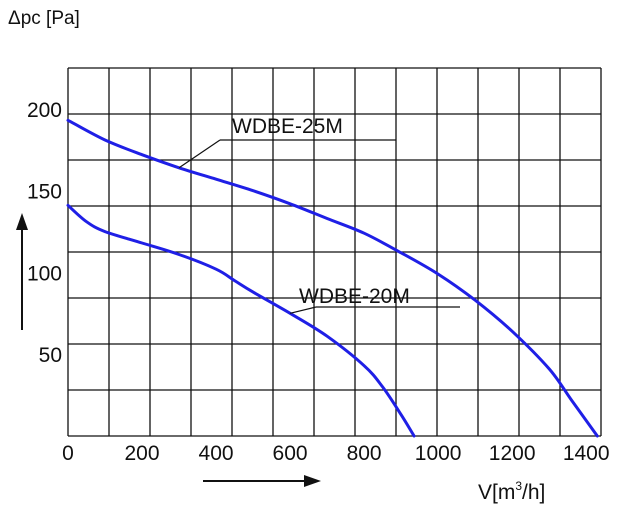 This screenshot has width=626, height=512. I want to click on x-tick-label: 1000, so click(438, 453).